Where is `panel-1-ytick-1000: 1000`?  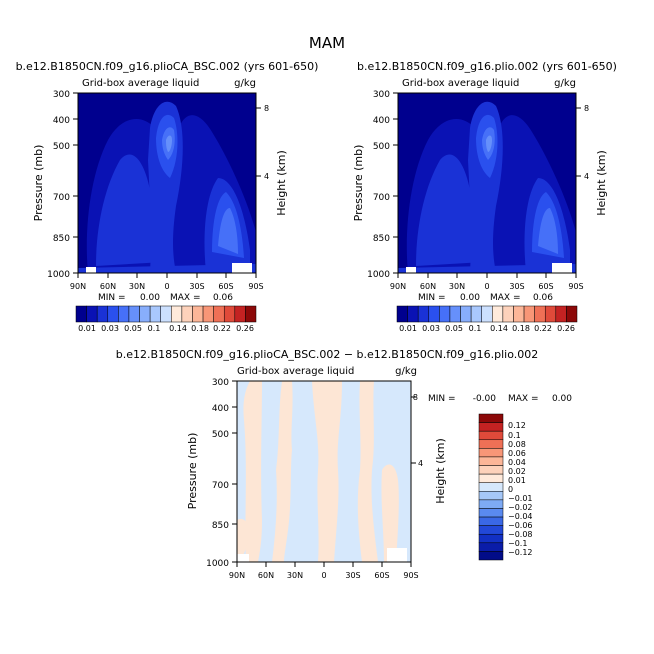 panel-1-ytick-1000: 1000 is located at coordinates (58, 275).